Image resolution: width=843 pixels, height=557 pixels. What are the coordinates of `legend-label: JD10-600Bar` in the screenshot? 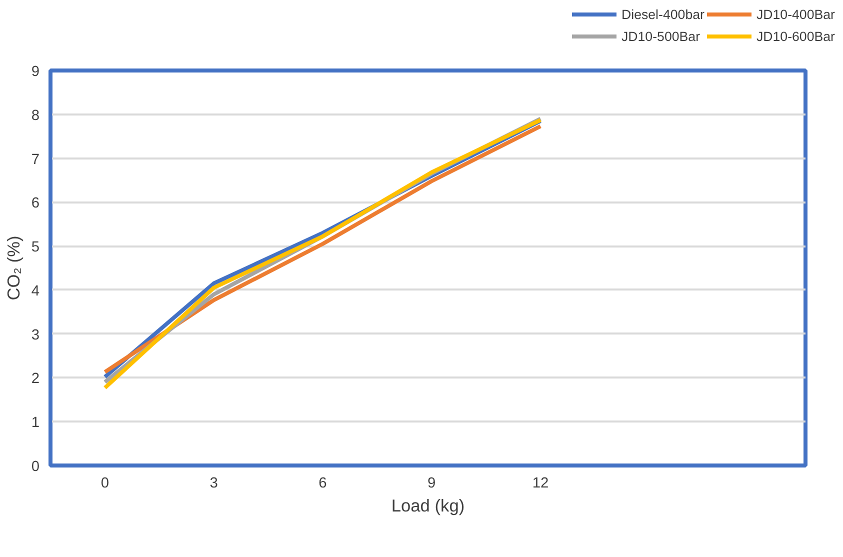 It's located at (795, 36).